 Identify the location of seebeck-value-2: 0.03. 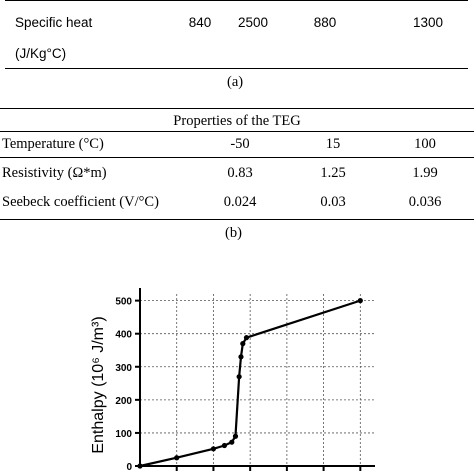
(333, 202).